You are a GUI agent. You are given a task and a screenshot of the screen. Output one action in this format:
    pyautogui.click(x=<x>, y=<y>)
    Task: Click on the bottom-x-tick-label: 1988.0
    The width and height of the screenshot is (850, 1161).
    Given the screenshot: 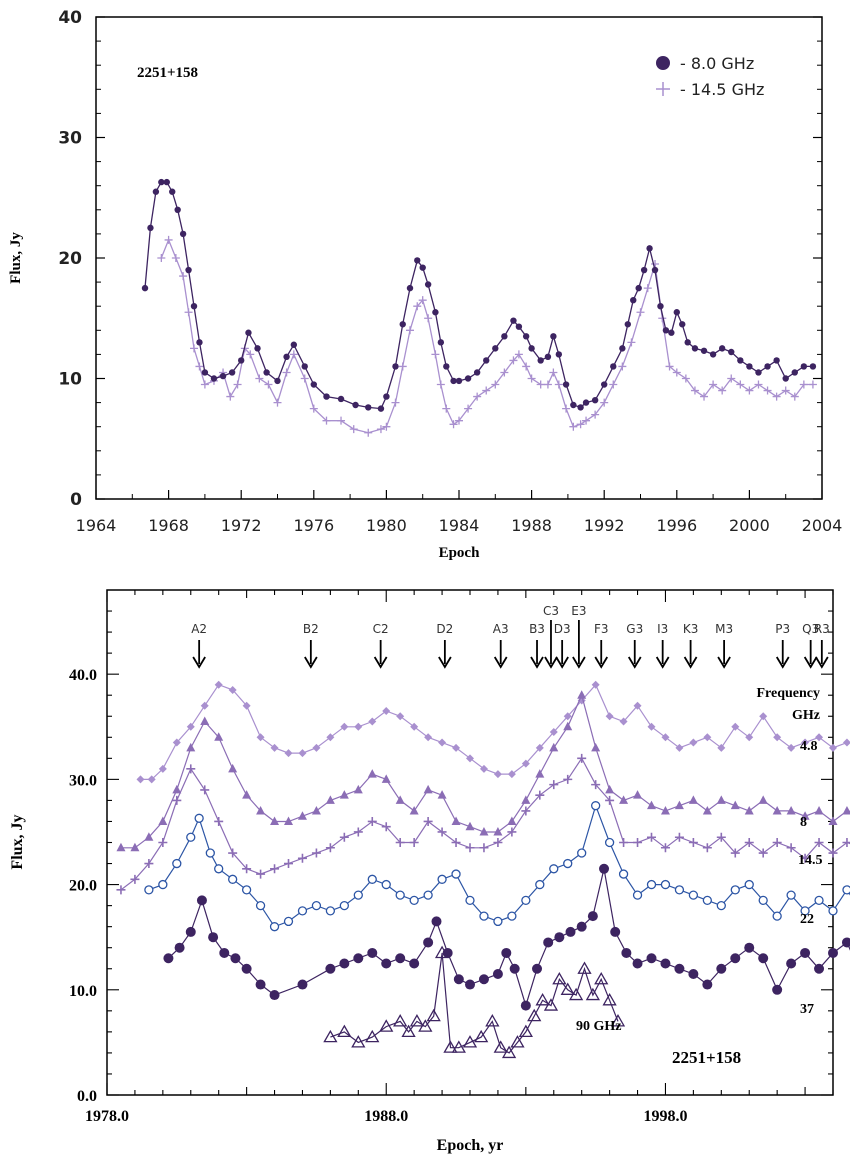 What is the action you would take?
    pyautogui.click(x=386, y=1116)
    